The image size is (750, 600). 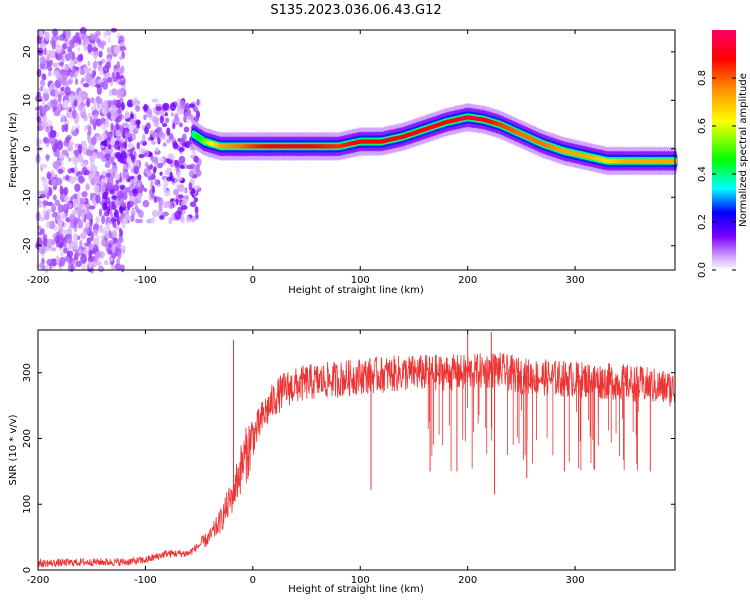 I want to click on spectrogram-x-tick-label: -200, so click(x=38, y=280).